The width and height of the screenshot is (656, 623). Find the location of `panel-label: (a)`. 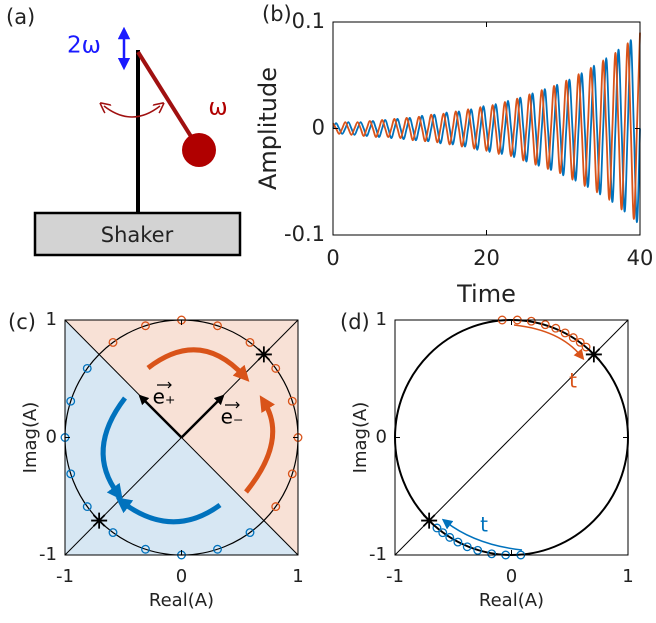

panel-label: (a) is located at coordinates (20, 17).